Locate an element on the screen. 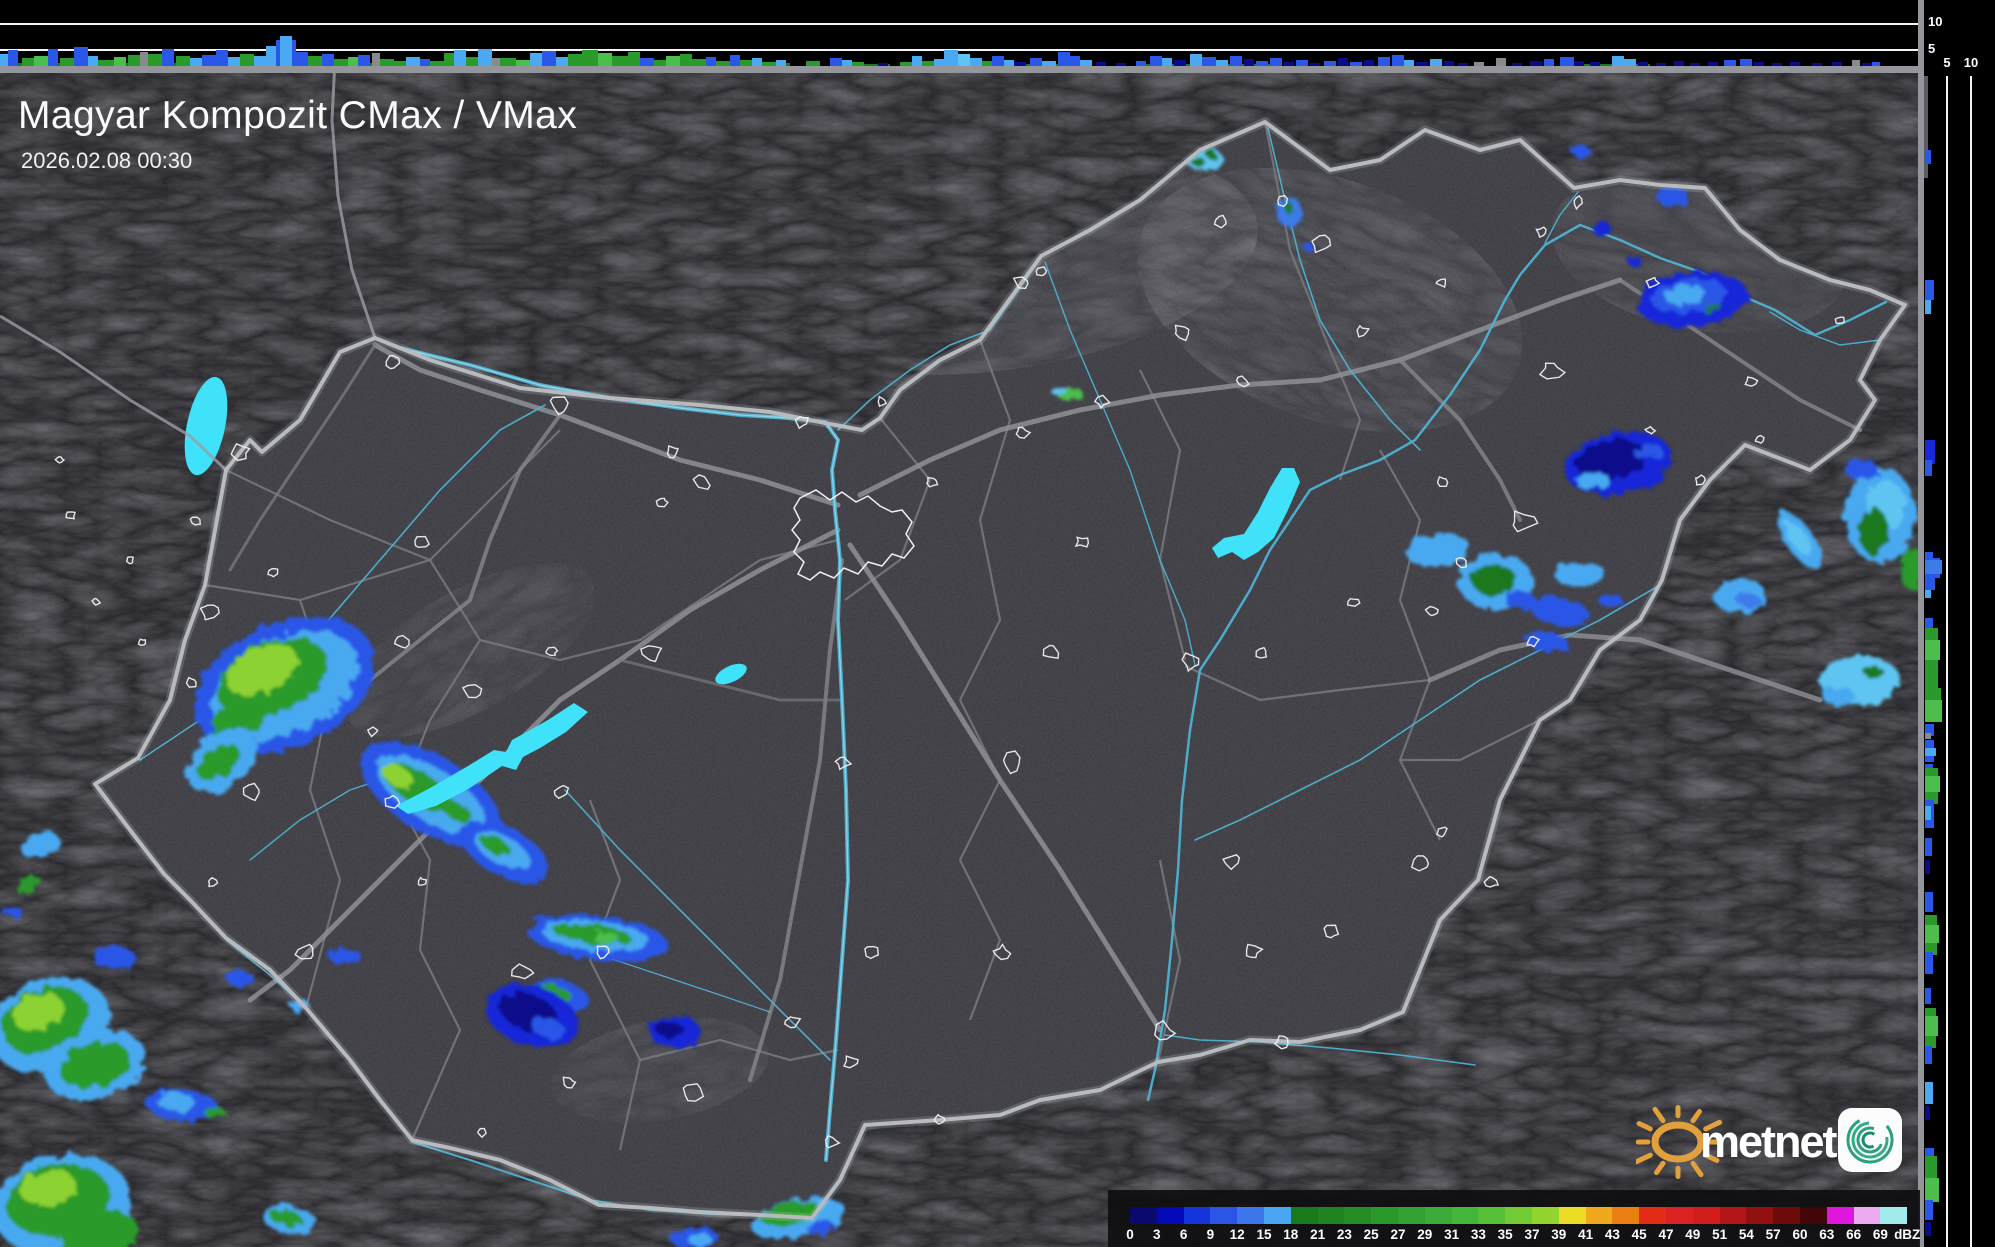 The width and height of the screenshot is (1995, 1247). dbz-tick-label: 63 is located at coordinates (1827, 1234).